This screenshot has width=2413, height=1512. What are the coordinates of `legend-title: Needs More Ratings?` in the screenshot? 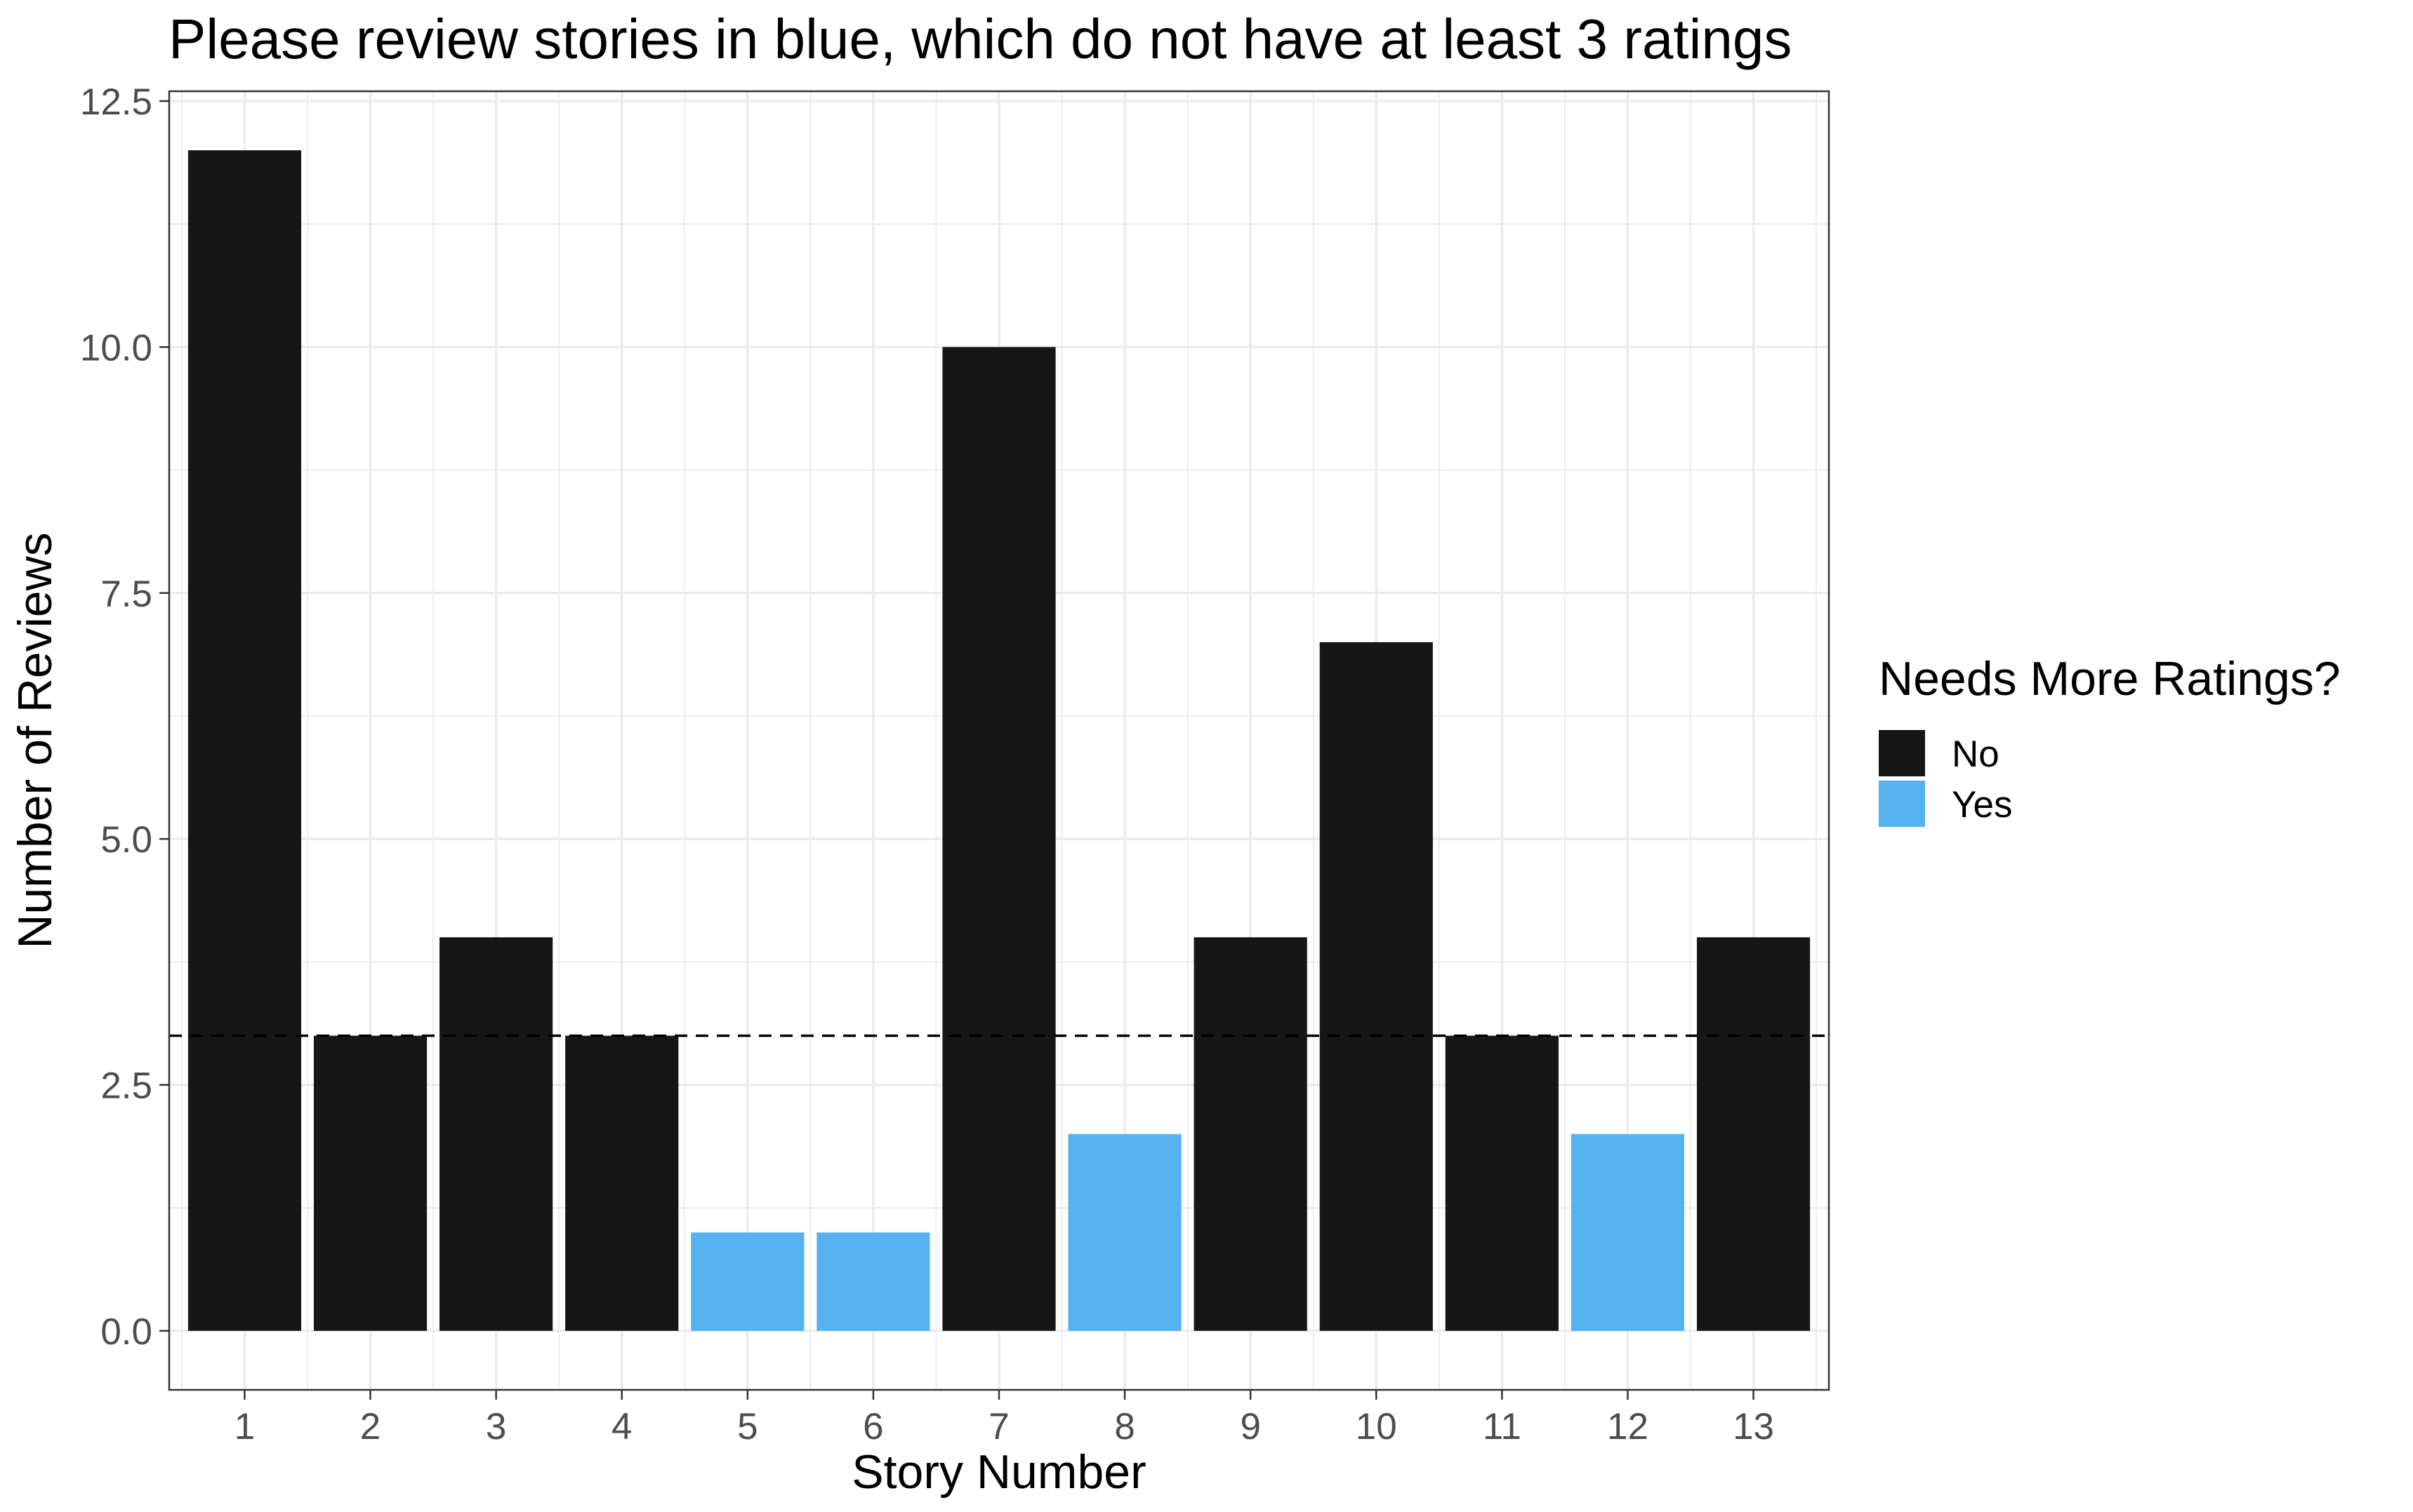 It's located at (2110, 678).